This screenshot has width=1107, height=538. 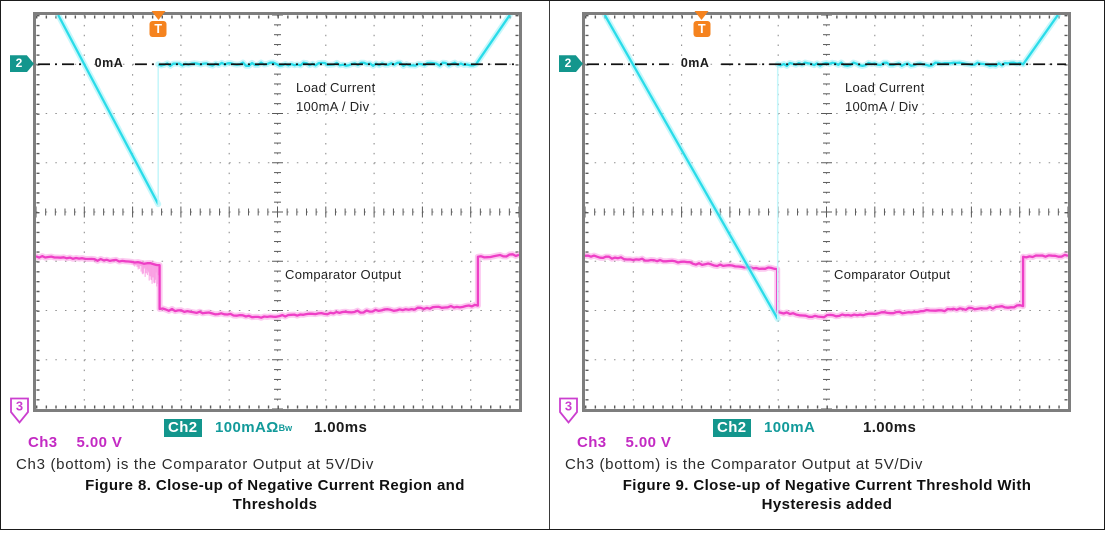 I want to click on bandwidth-limit-icon: Bw, so click(x=285, y=428).